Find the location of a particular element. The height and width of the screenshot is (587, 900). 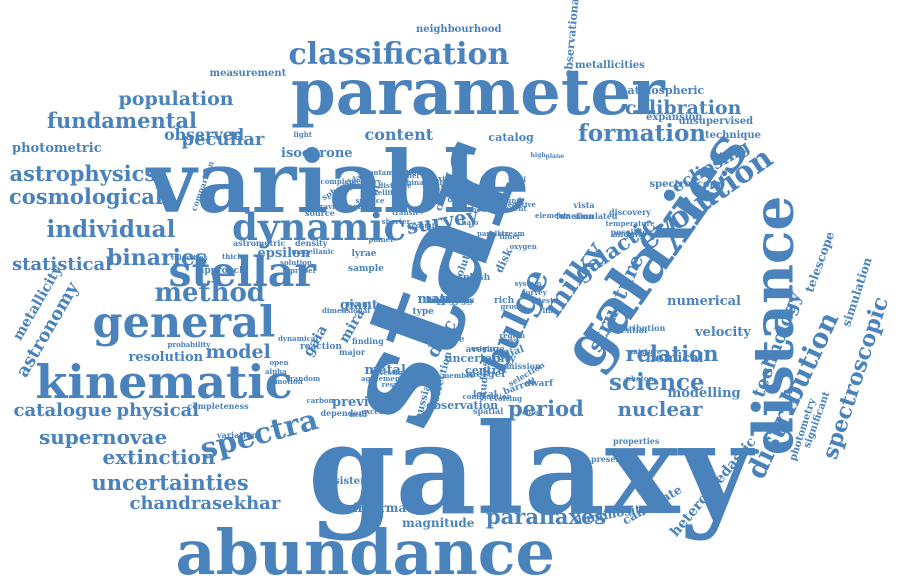

word: dynamical is located at coordinates (298, 338).